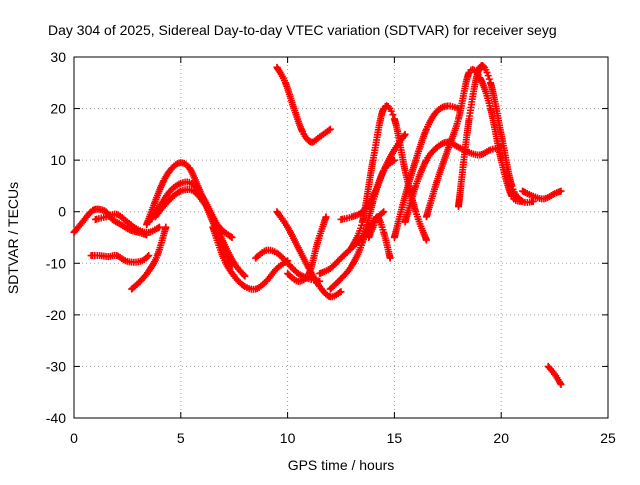 The width and height of the screenshot is (640, 485). I want to click on y-axis-label: SDTVAR / TECUs, so click(13, 238).